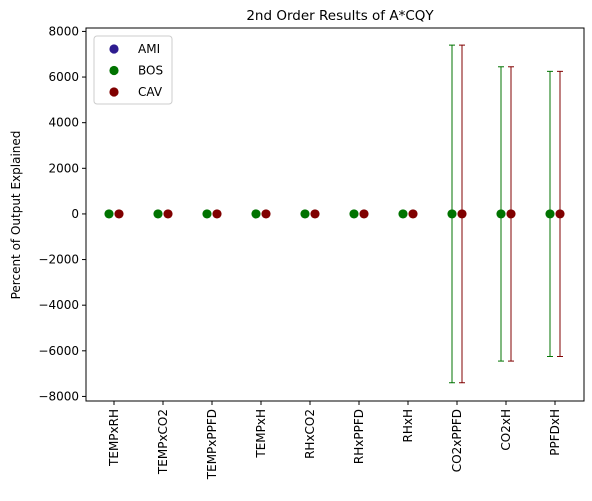 The image size is (592, 501). What do you see at coordinates (58, 260) in the screenshot?
I see `y-tick-label: −2000` at bounding box center [58, 260].